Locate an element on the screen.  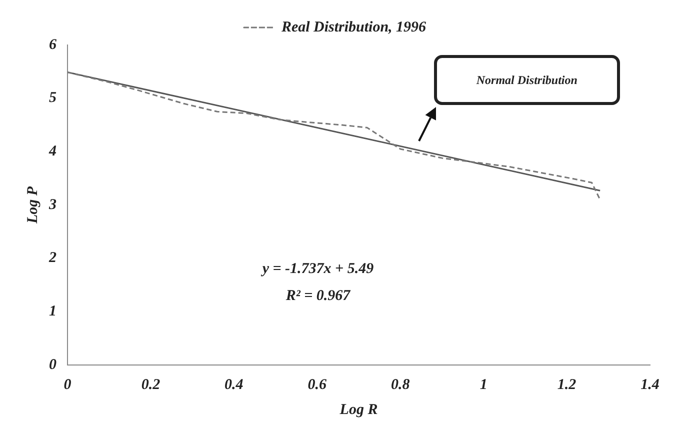
x-tick-label: 0.8 is located at coordinates (400, 384).